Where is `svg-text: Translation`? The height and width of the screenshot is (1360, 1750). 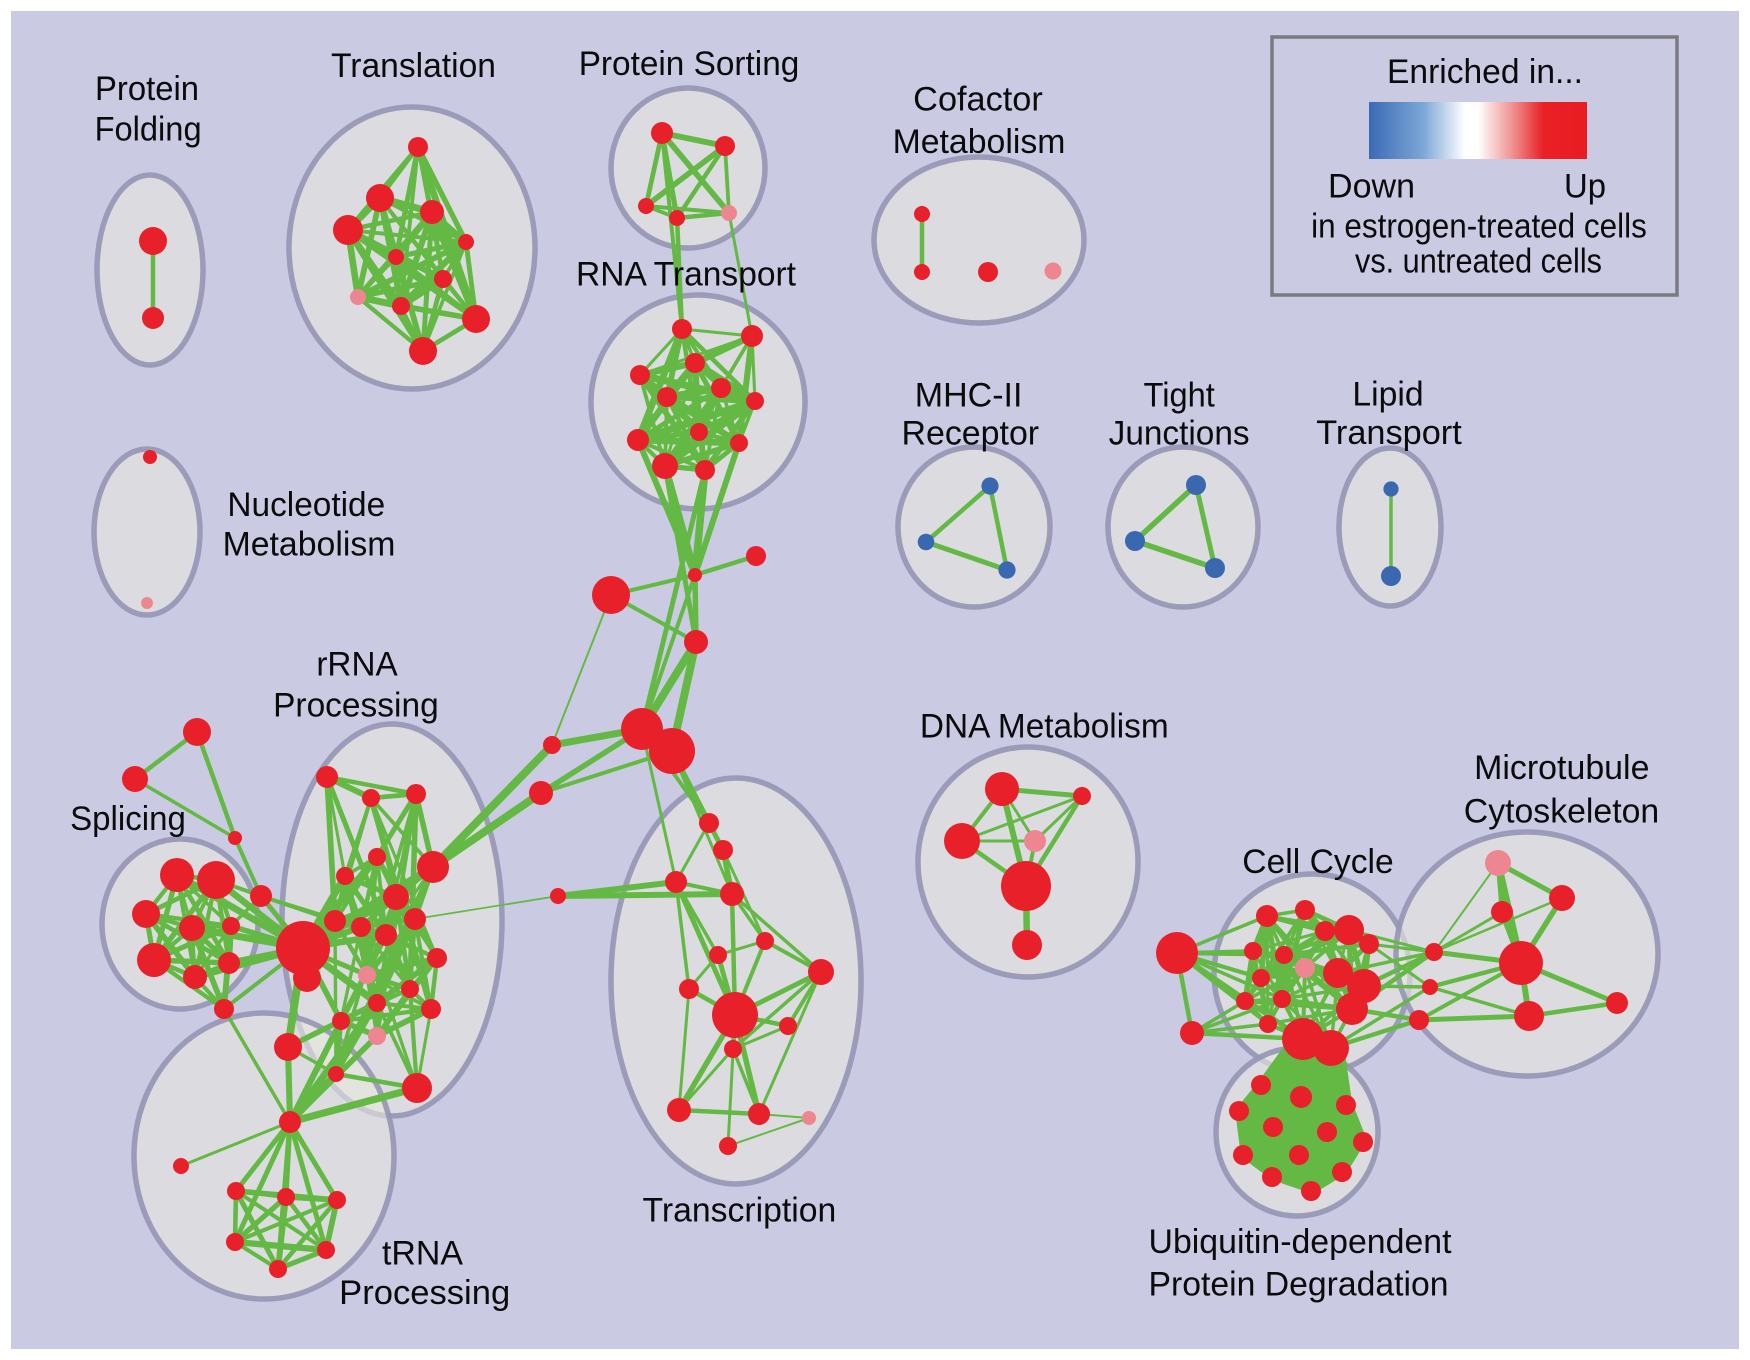
svg-text: Translation is located at coordinates (413, 66).